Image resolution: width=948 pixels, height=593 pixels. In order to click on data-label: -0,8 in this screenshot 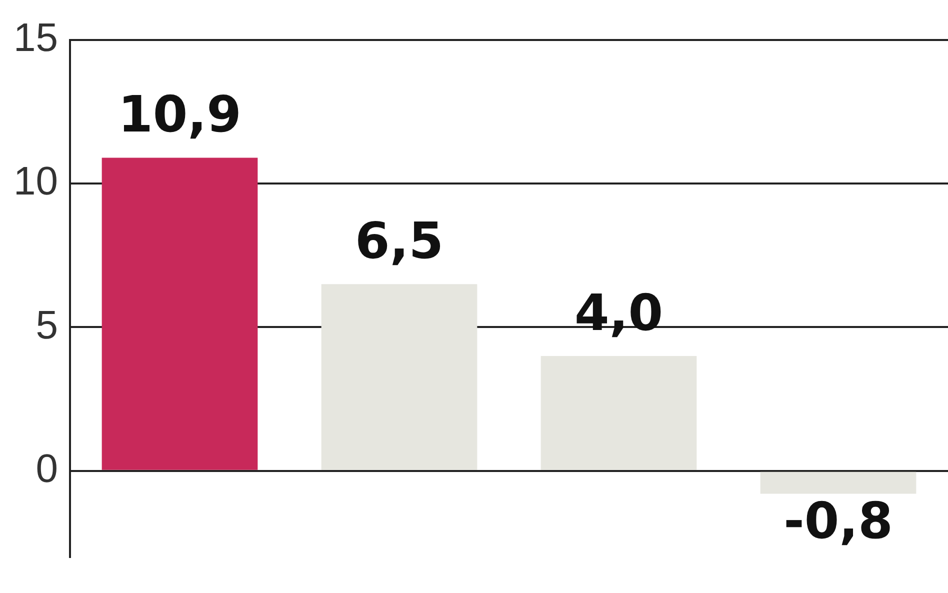, I will do `click(838, 521)`.